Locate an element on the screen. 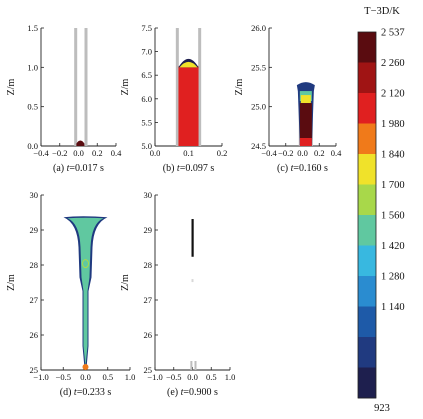 The width and height of the screenshot is (423, 419). residual-trace is located at coordinates (192, 281).